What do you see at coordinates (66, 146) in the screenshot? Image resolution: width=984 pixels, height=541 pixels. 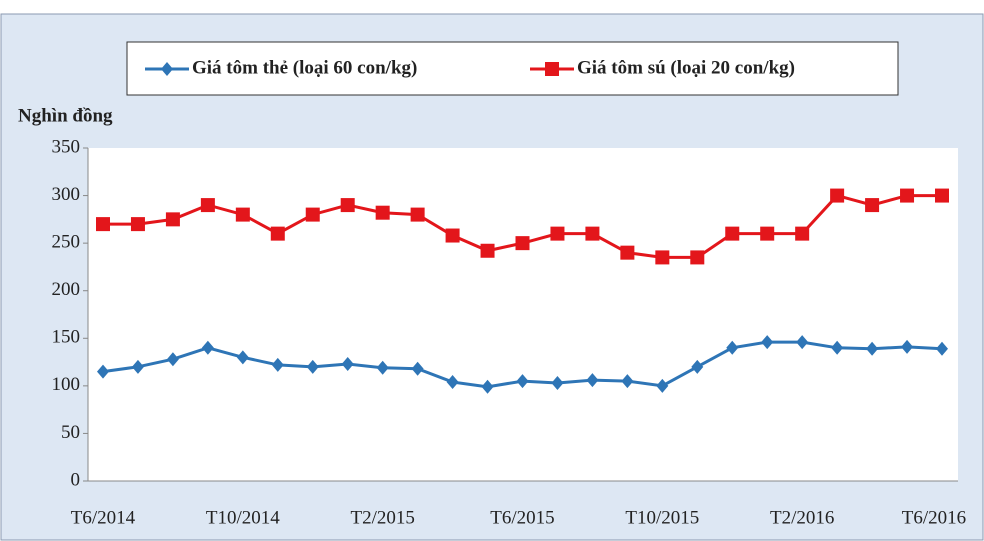 I see `y-tick-label: 350` at bounding box center [66, 146].